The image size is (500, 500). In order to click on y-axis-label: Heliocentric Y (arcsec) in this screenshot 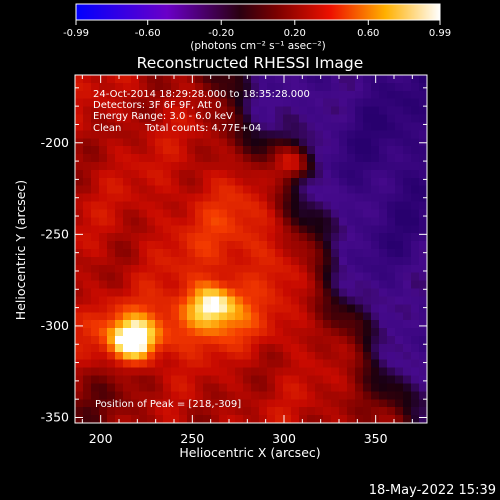, I will do `click(20, 250)`.